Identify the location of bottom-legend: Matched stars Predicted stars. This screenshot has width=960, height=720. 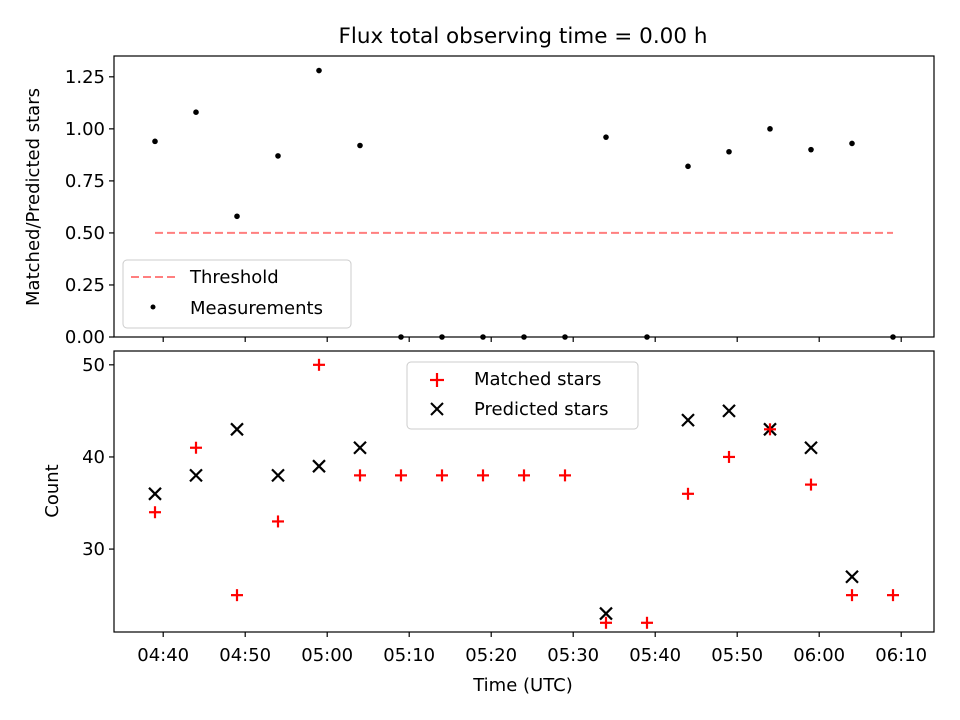
(522, 395).